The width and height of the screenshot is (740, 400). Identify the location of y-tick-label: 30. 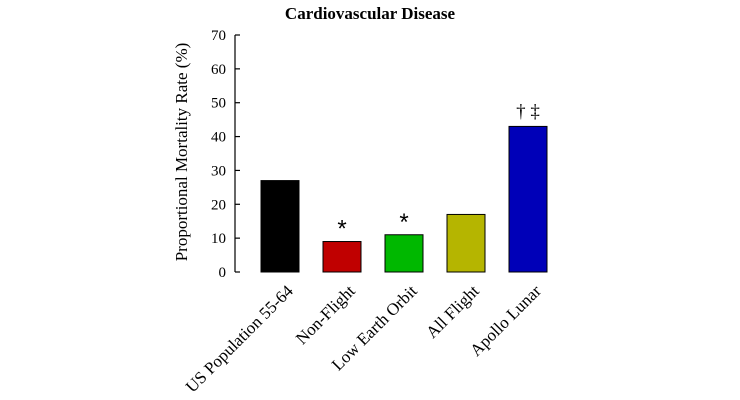
(218, 171).